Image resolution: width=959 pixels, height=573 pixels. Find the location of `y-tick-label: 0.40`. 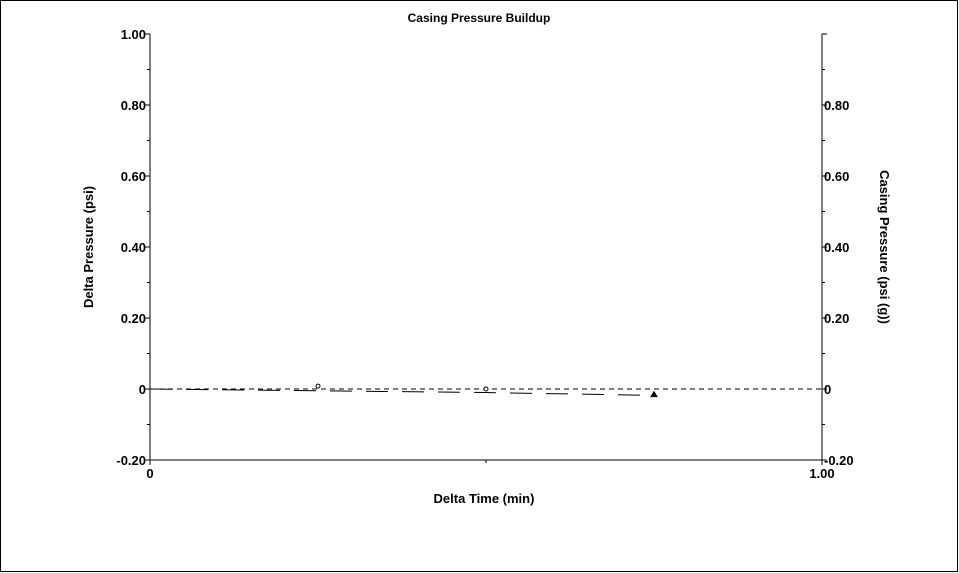

y-tick-label: 0.40 is located at coordinates (133, 247).